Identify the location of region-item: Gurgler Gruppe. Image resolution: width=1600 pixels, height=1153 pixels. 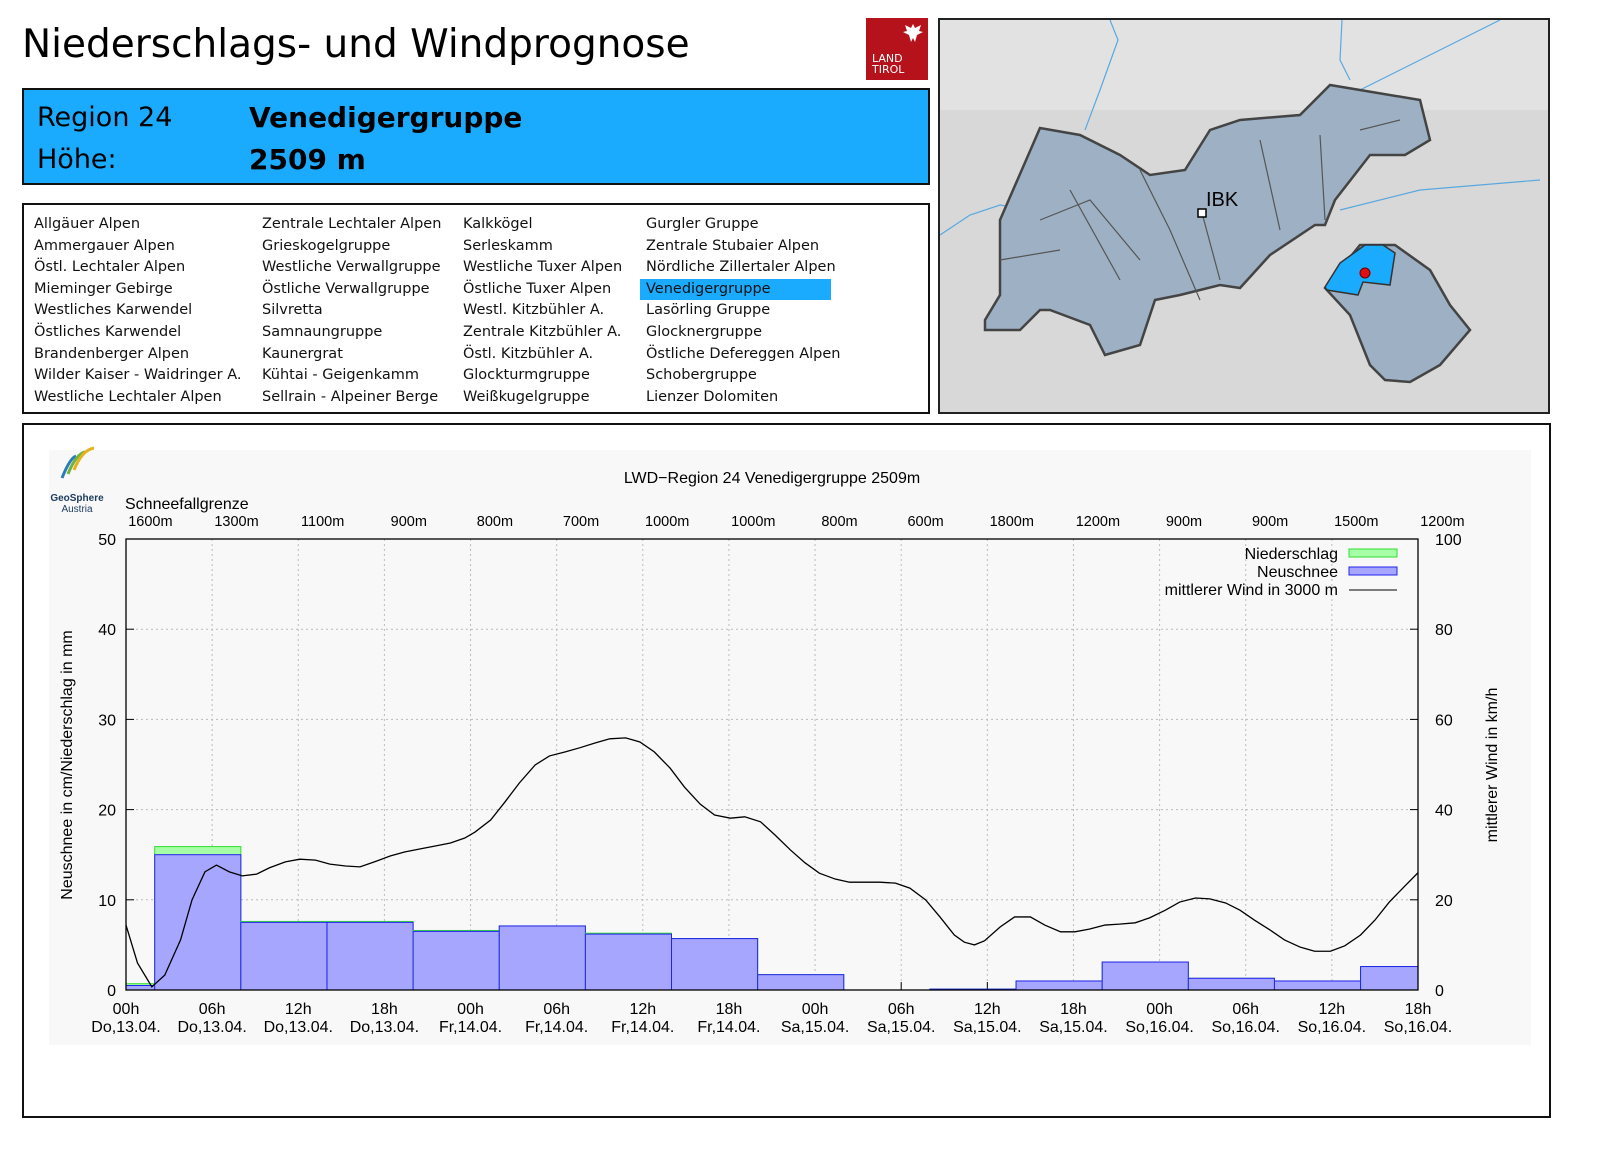
(702, 224).